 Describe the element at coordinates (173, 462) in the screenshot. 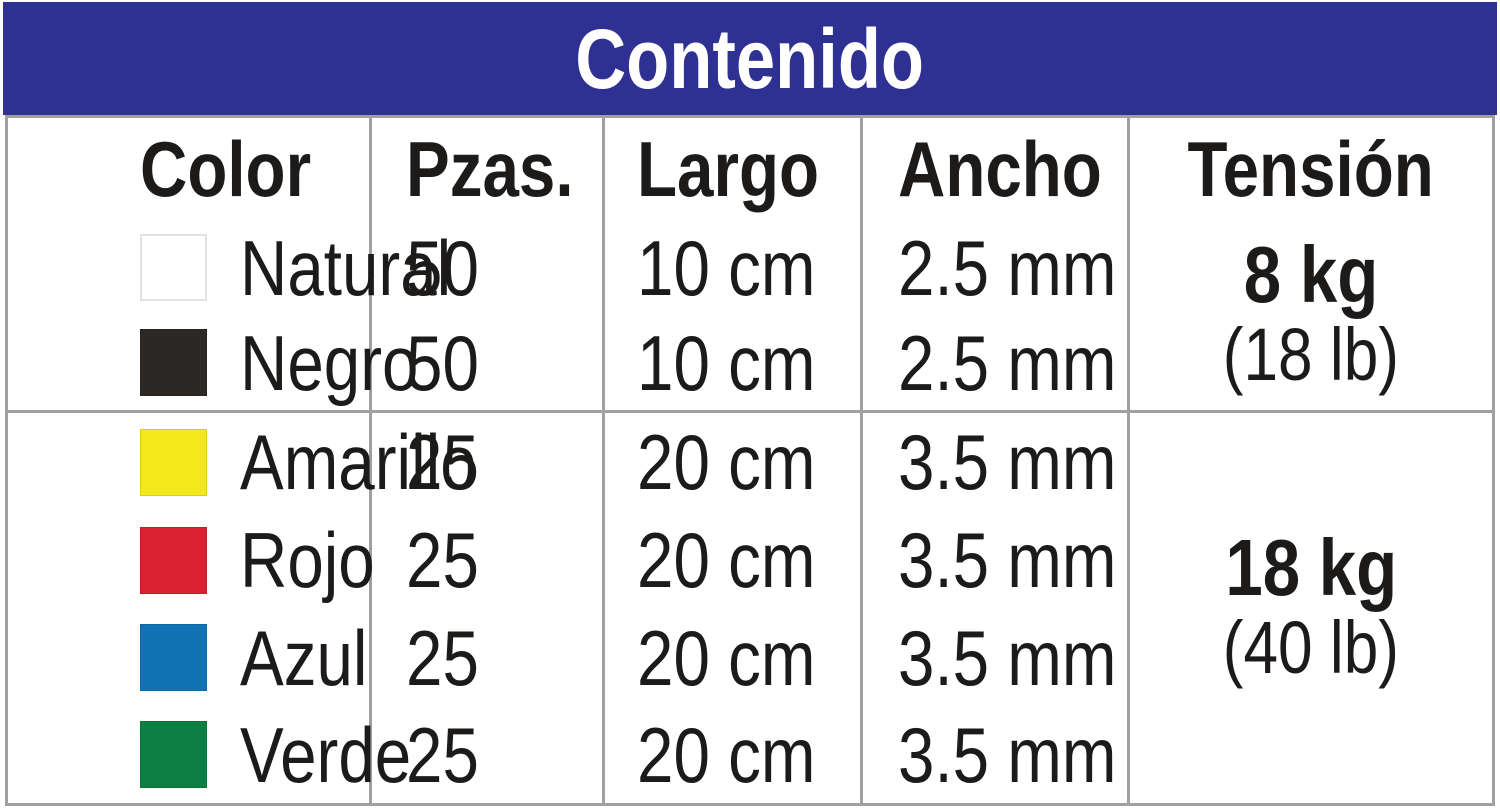

I see `color-swatch-amarillo` at that location.